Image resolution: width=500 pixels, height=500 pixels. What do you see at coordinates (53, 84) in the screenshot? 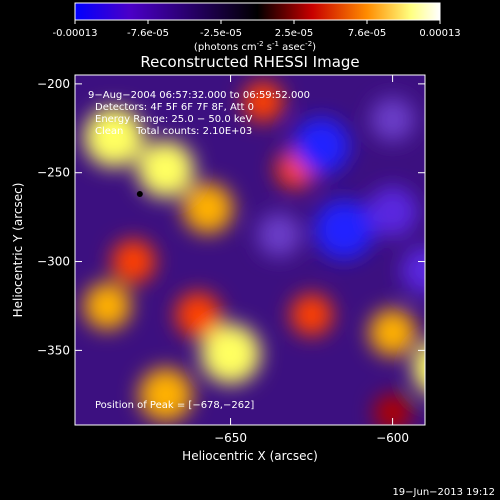
I see `y-tick-label: −200` at bounding box center [53, 84].